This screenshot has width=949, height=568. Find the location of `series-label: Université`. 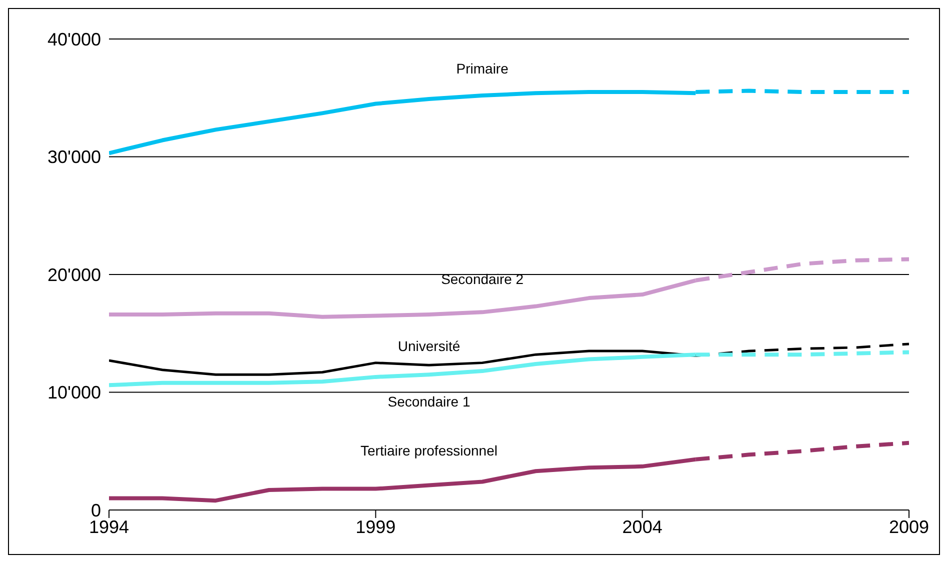

series-label: Université is located at coordinates (429, 346).